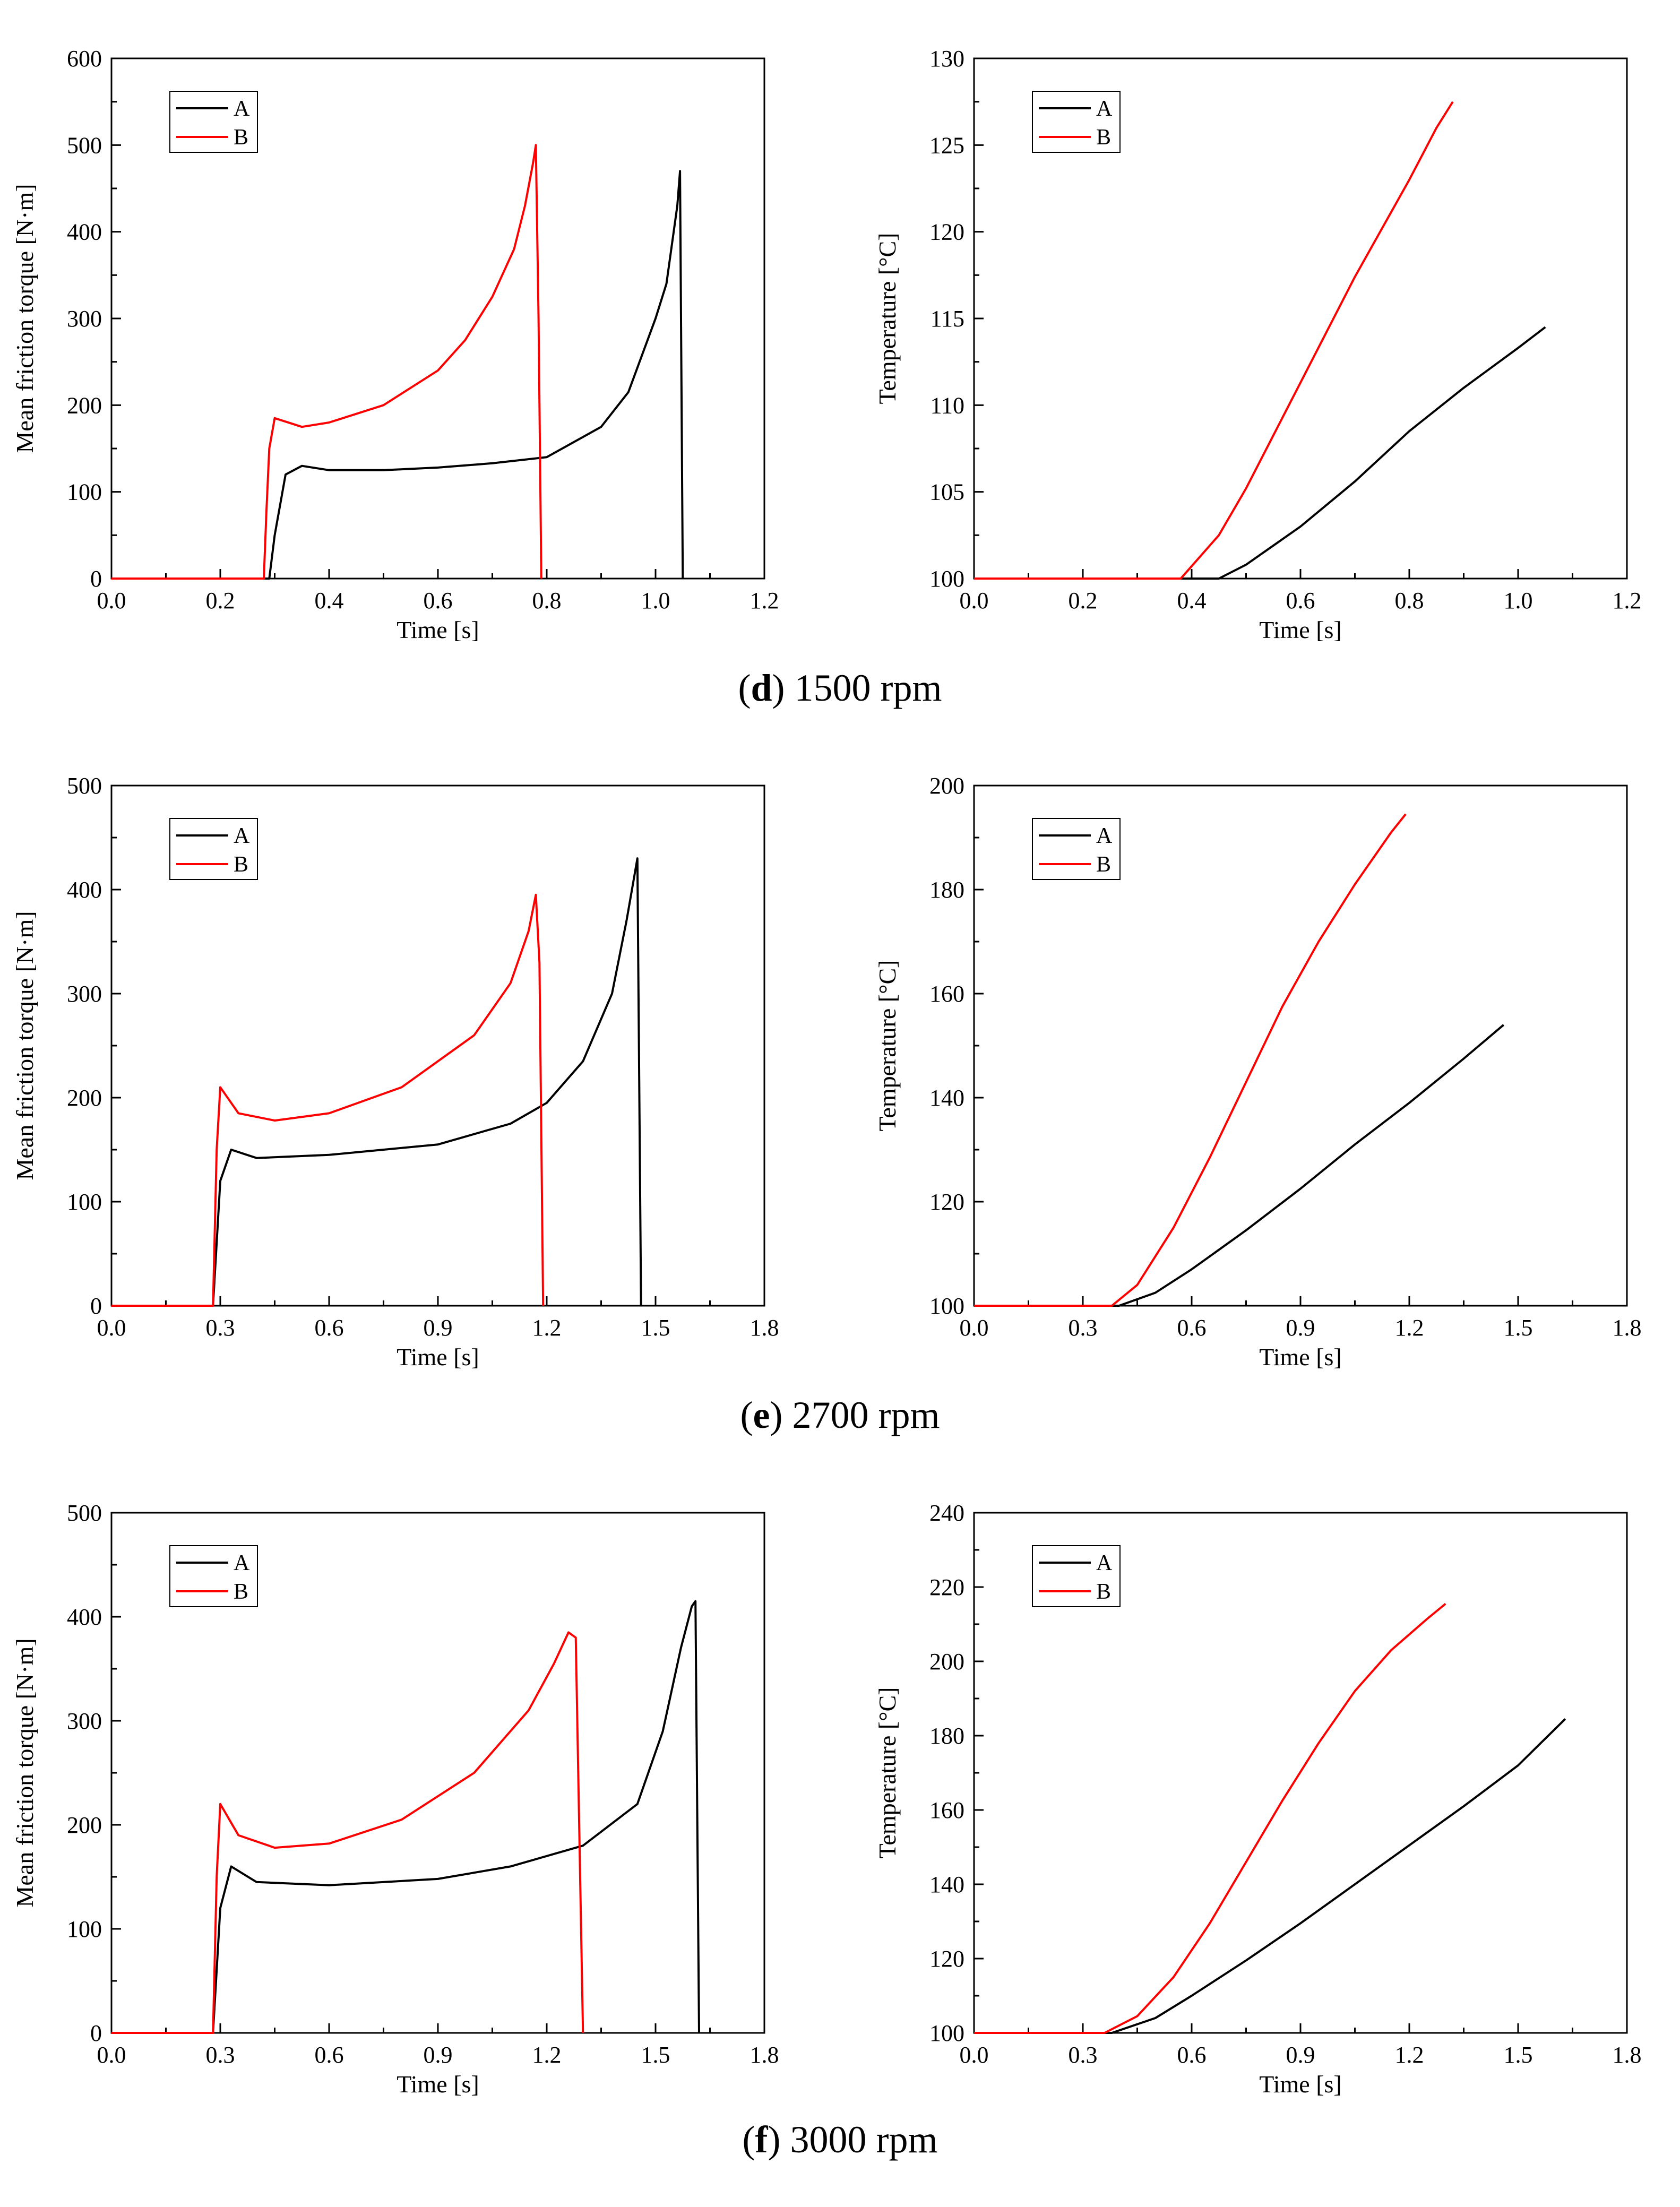 Image resolution: width=1680 pixels, height=2207 pixels. What do you see at coordinates (947, 405) in the screenshot?
I see `y-tick-label: 110` at bounding box center [947, 405].